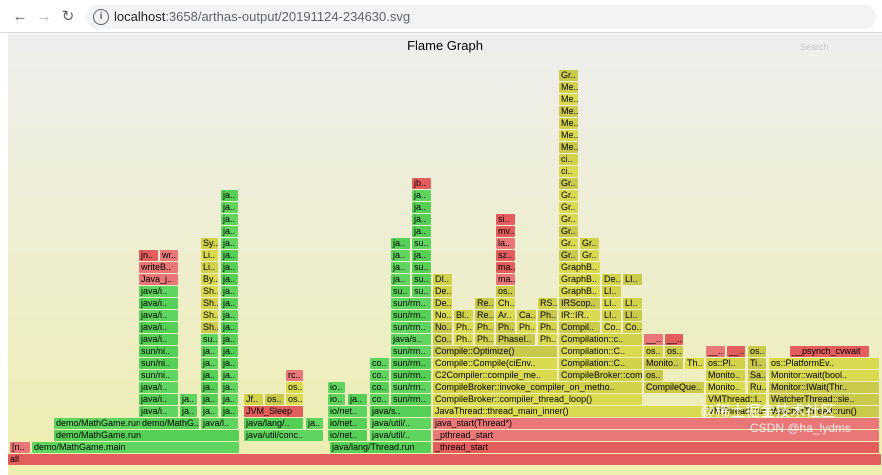  Describe the element at coordinates (656, 435) in the screenshot. I see `flame-frame: _pthread_start` at that location.